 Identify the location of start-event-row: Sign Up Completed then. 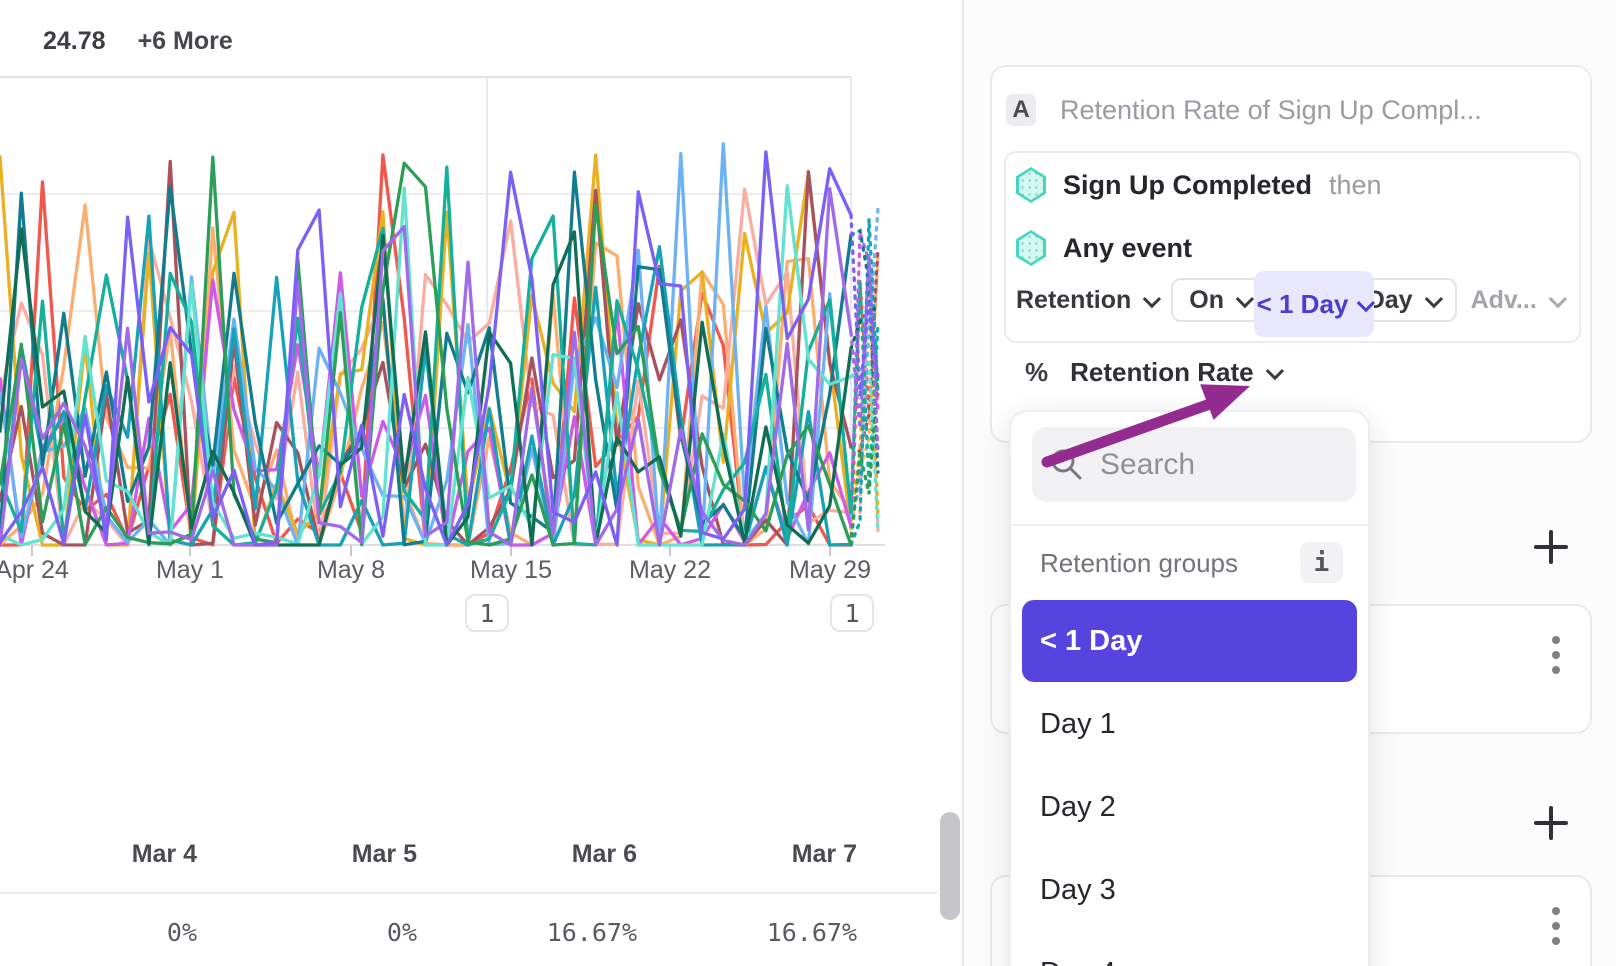
(1199, 185).